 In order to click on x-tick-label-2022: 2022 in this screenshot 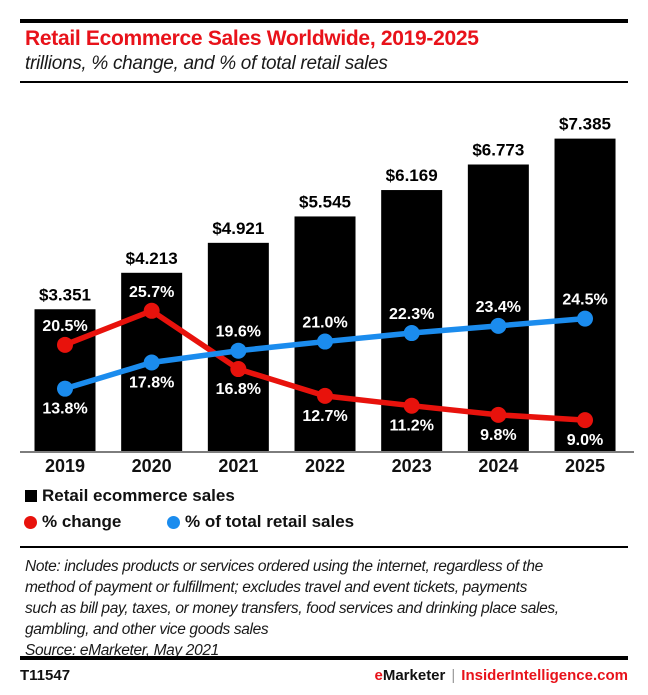, I will do `click(325, 466)`.